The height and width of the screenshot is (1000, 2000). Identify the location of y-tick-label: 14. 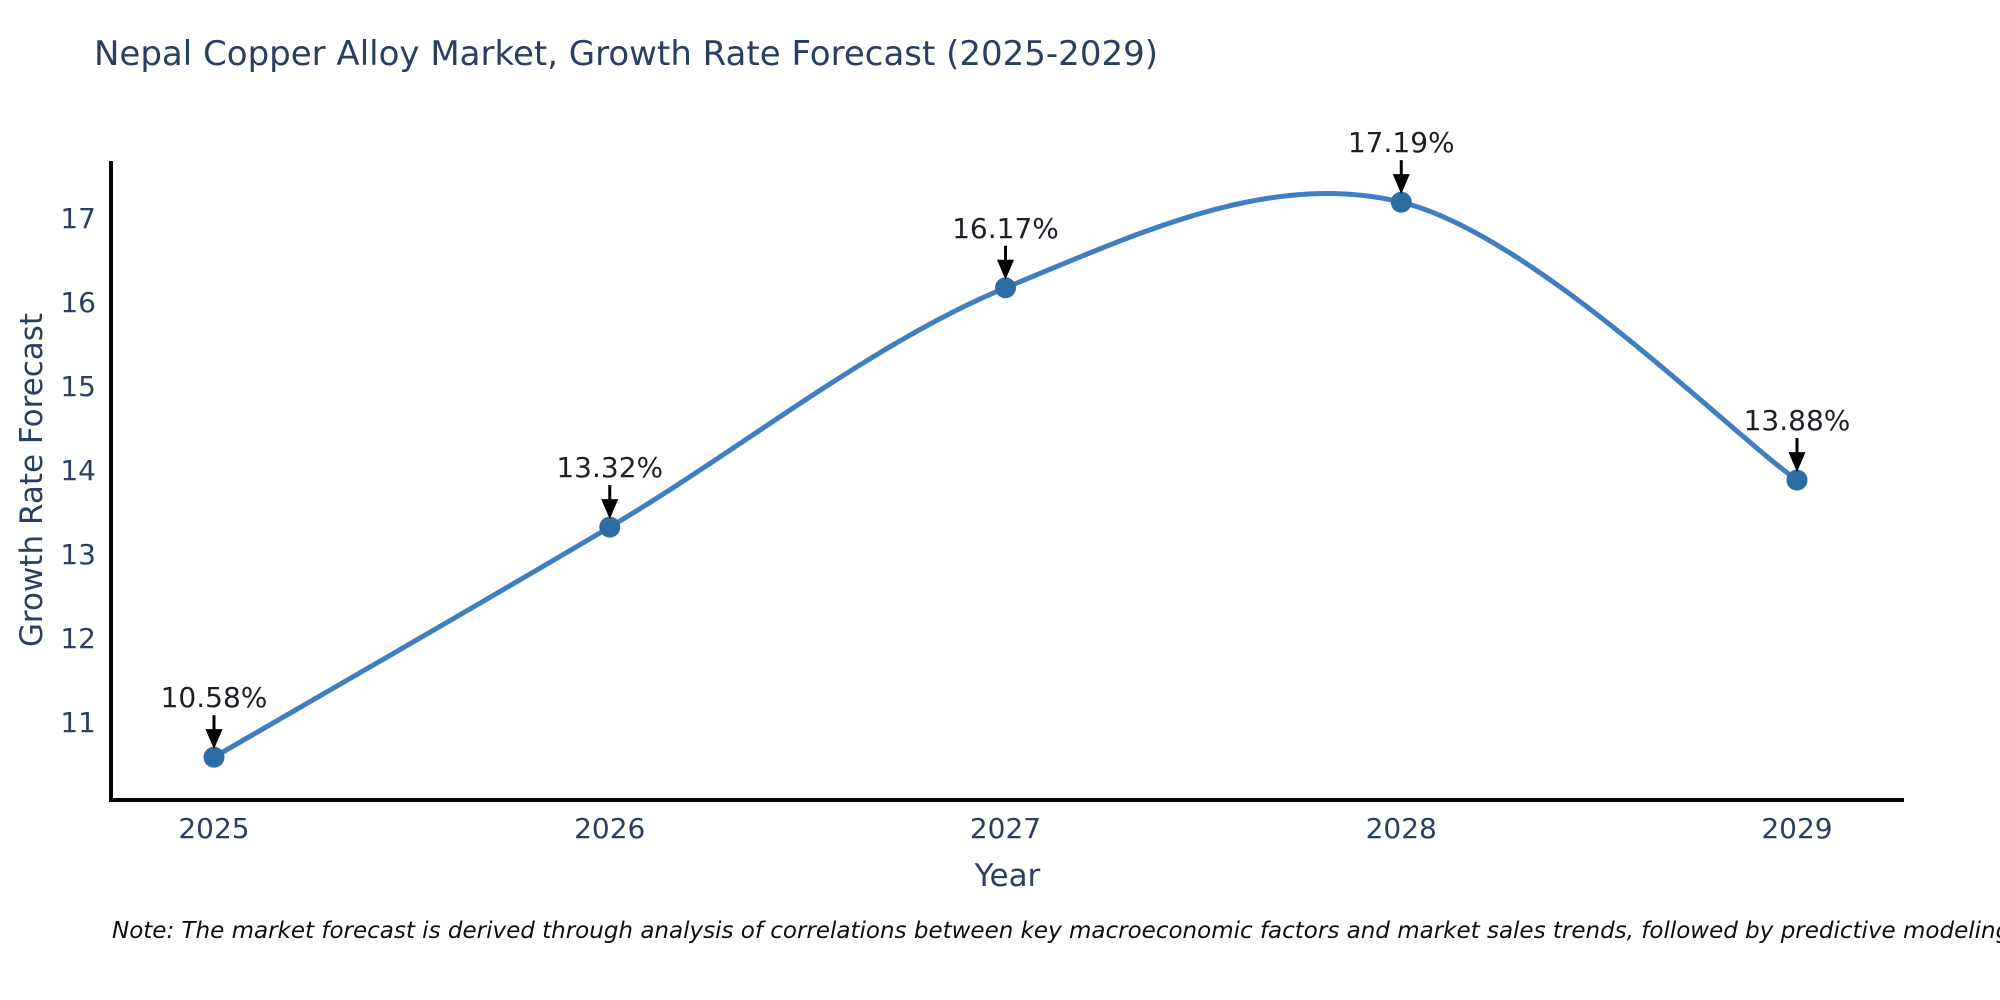
(78, 470).